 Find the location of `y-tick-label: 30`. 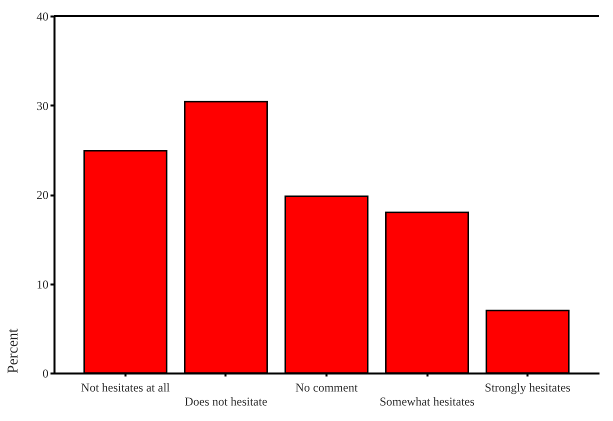

y-tick-label: 30 is located at coordinates (42, 105).